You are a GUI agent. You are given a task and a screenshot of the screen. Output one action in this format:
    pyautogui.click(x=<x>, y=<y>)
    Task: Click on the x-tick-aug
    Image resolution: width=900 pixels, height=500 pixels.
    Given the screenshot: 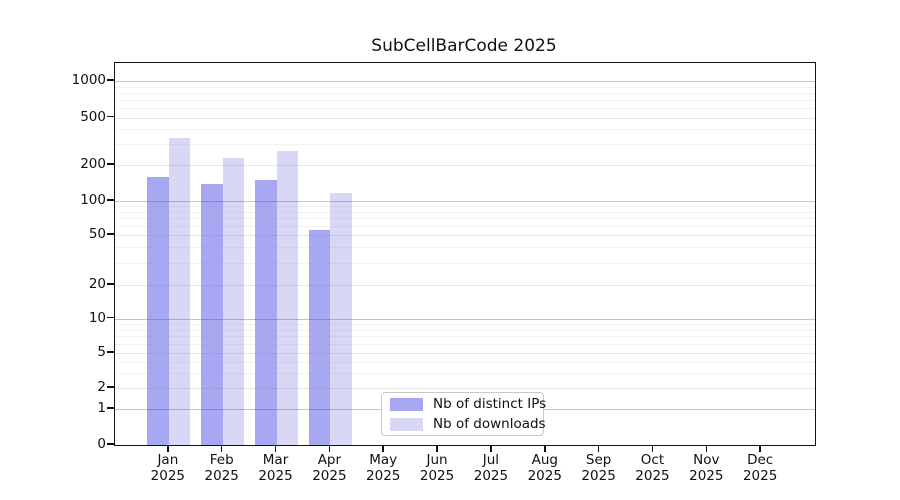 What is the action you would take?
    pyautogui.click(x=545, y=448)
    